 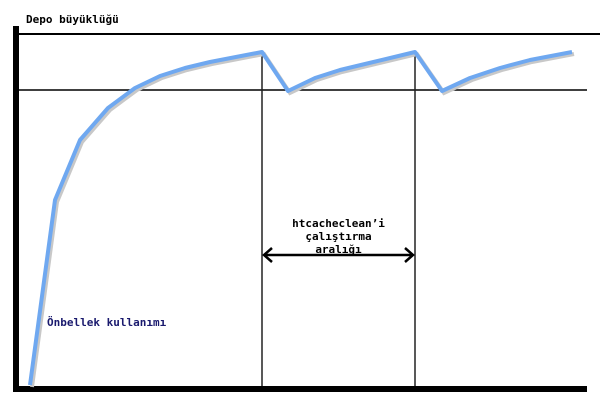 What do you see at coordinates (338, 223) in the screenshot?
I see `interval-label-line1: htcacheclean’i` at bounding box center [338, 223].